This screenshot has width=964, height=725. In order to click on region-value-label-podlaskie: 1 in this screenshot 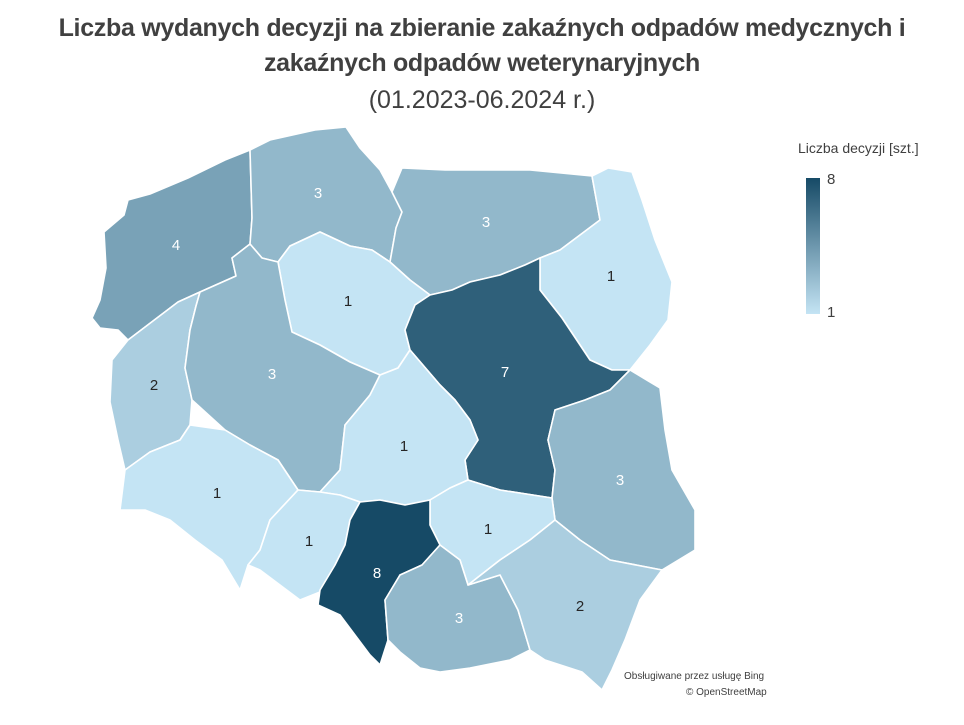, I will do `click(611, 276)`.